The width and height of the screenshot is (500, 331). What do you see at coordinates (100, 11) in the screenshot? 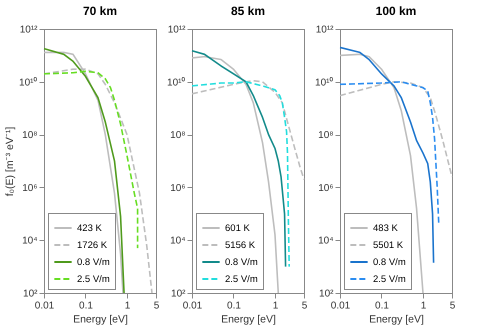
I see `chart-title: 70 km` at bounding box center [100, 11].